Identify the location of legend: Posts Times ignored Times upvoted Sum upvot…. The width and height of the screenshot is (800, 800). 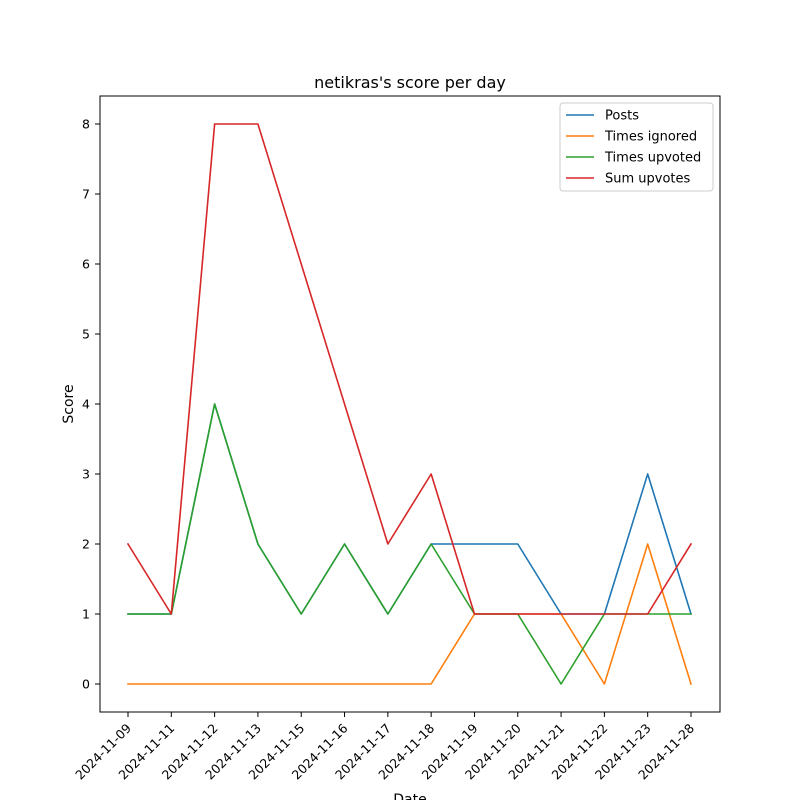
(636, 147).